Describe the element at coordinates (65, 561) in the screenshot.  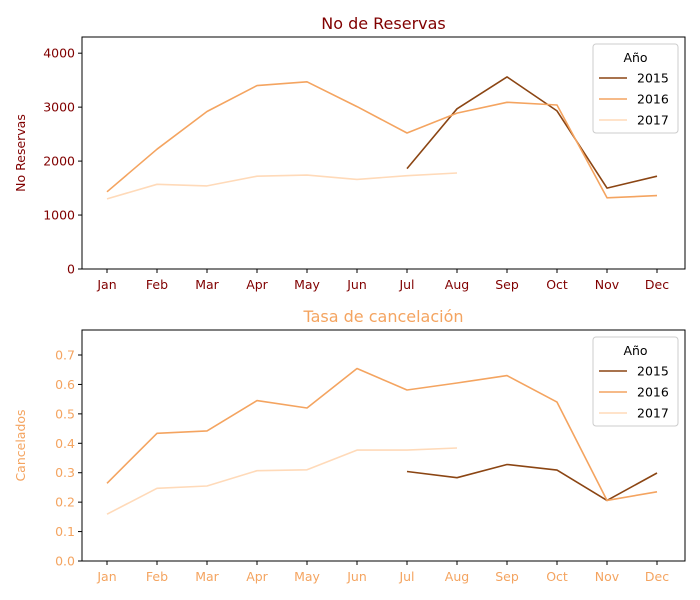
I see `y-tick-label: 0.0` at that location.